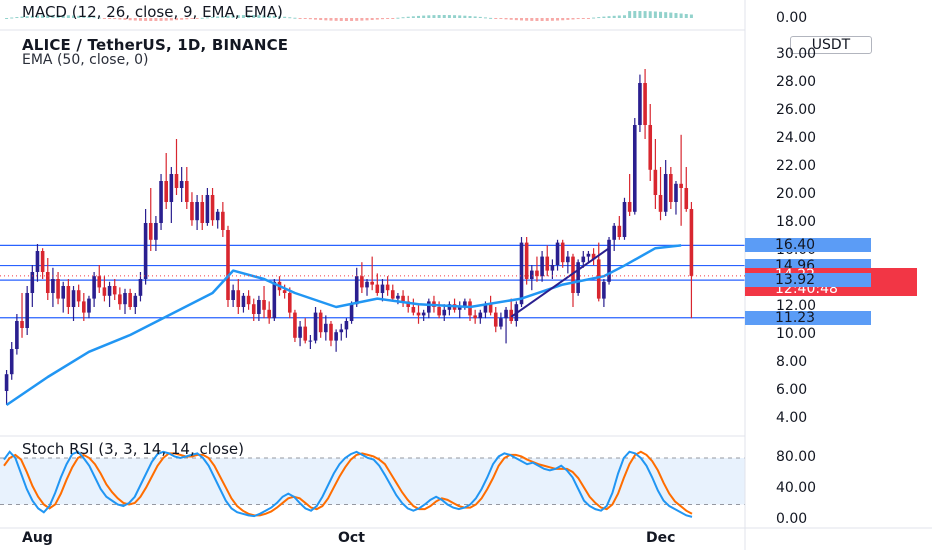 The width and height of the screenshot is (932, 550). Describe the element at coordinates (808, 280) in the screenshot. I see `level-price-tag: 13.92` at that location.